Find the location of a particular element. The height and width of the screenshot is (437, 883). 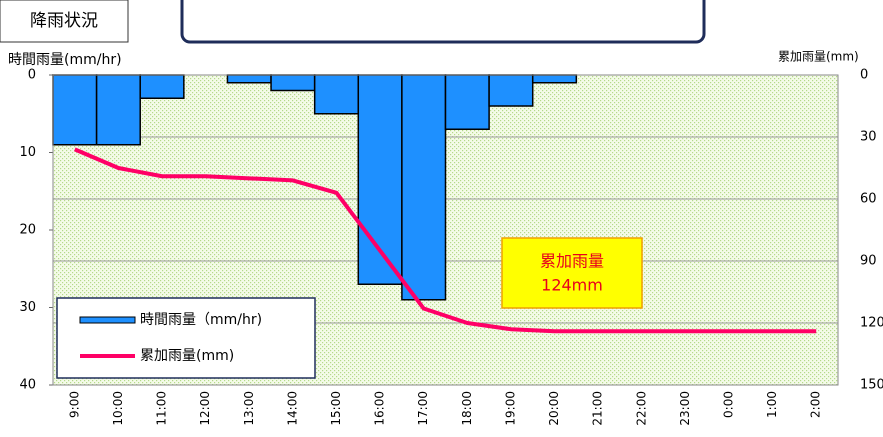

x-tick-label: 23:00 is located at coordinates (685, 408).